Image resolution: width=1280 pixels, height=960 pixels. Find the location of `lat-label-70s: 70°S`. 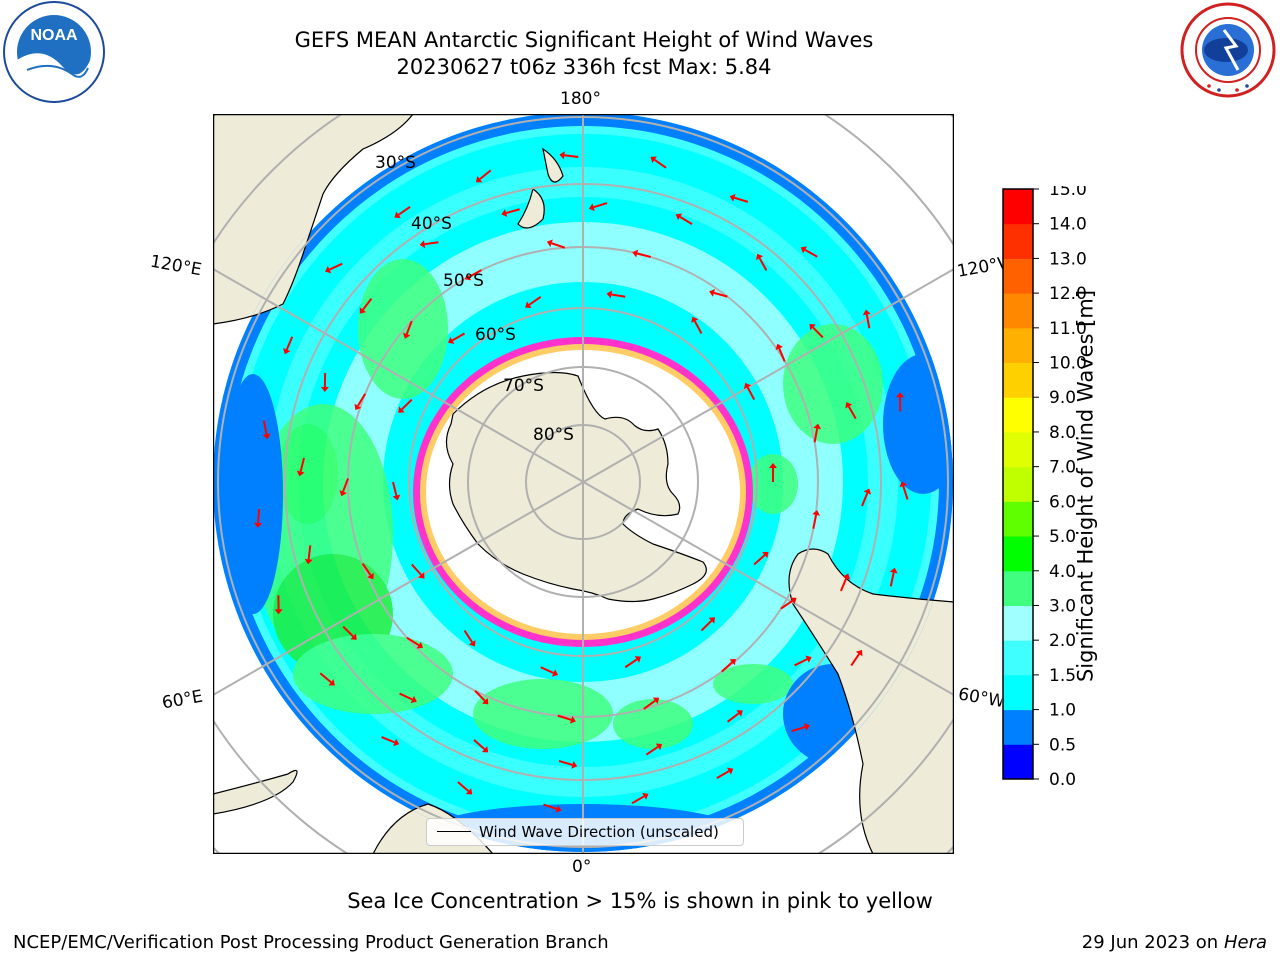

lat-label-70s: 70°S is located at coordinates (523, 386).